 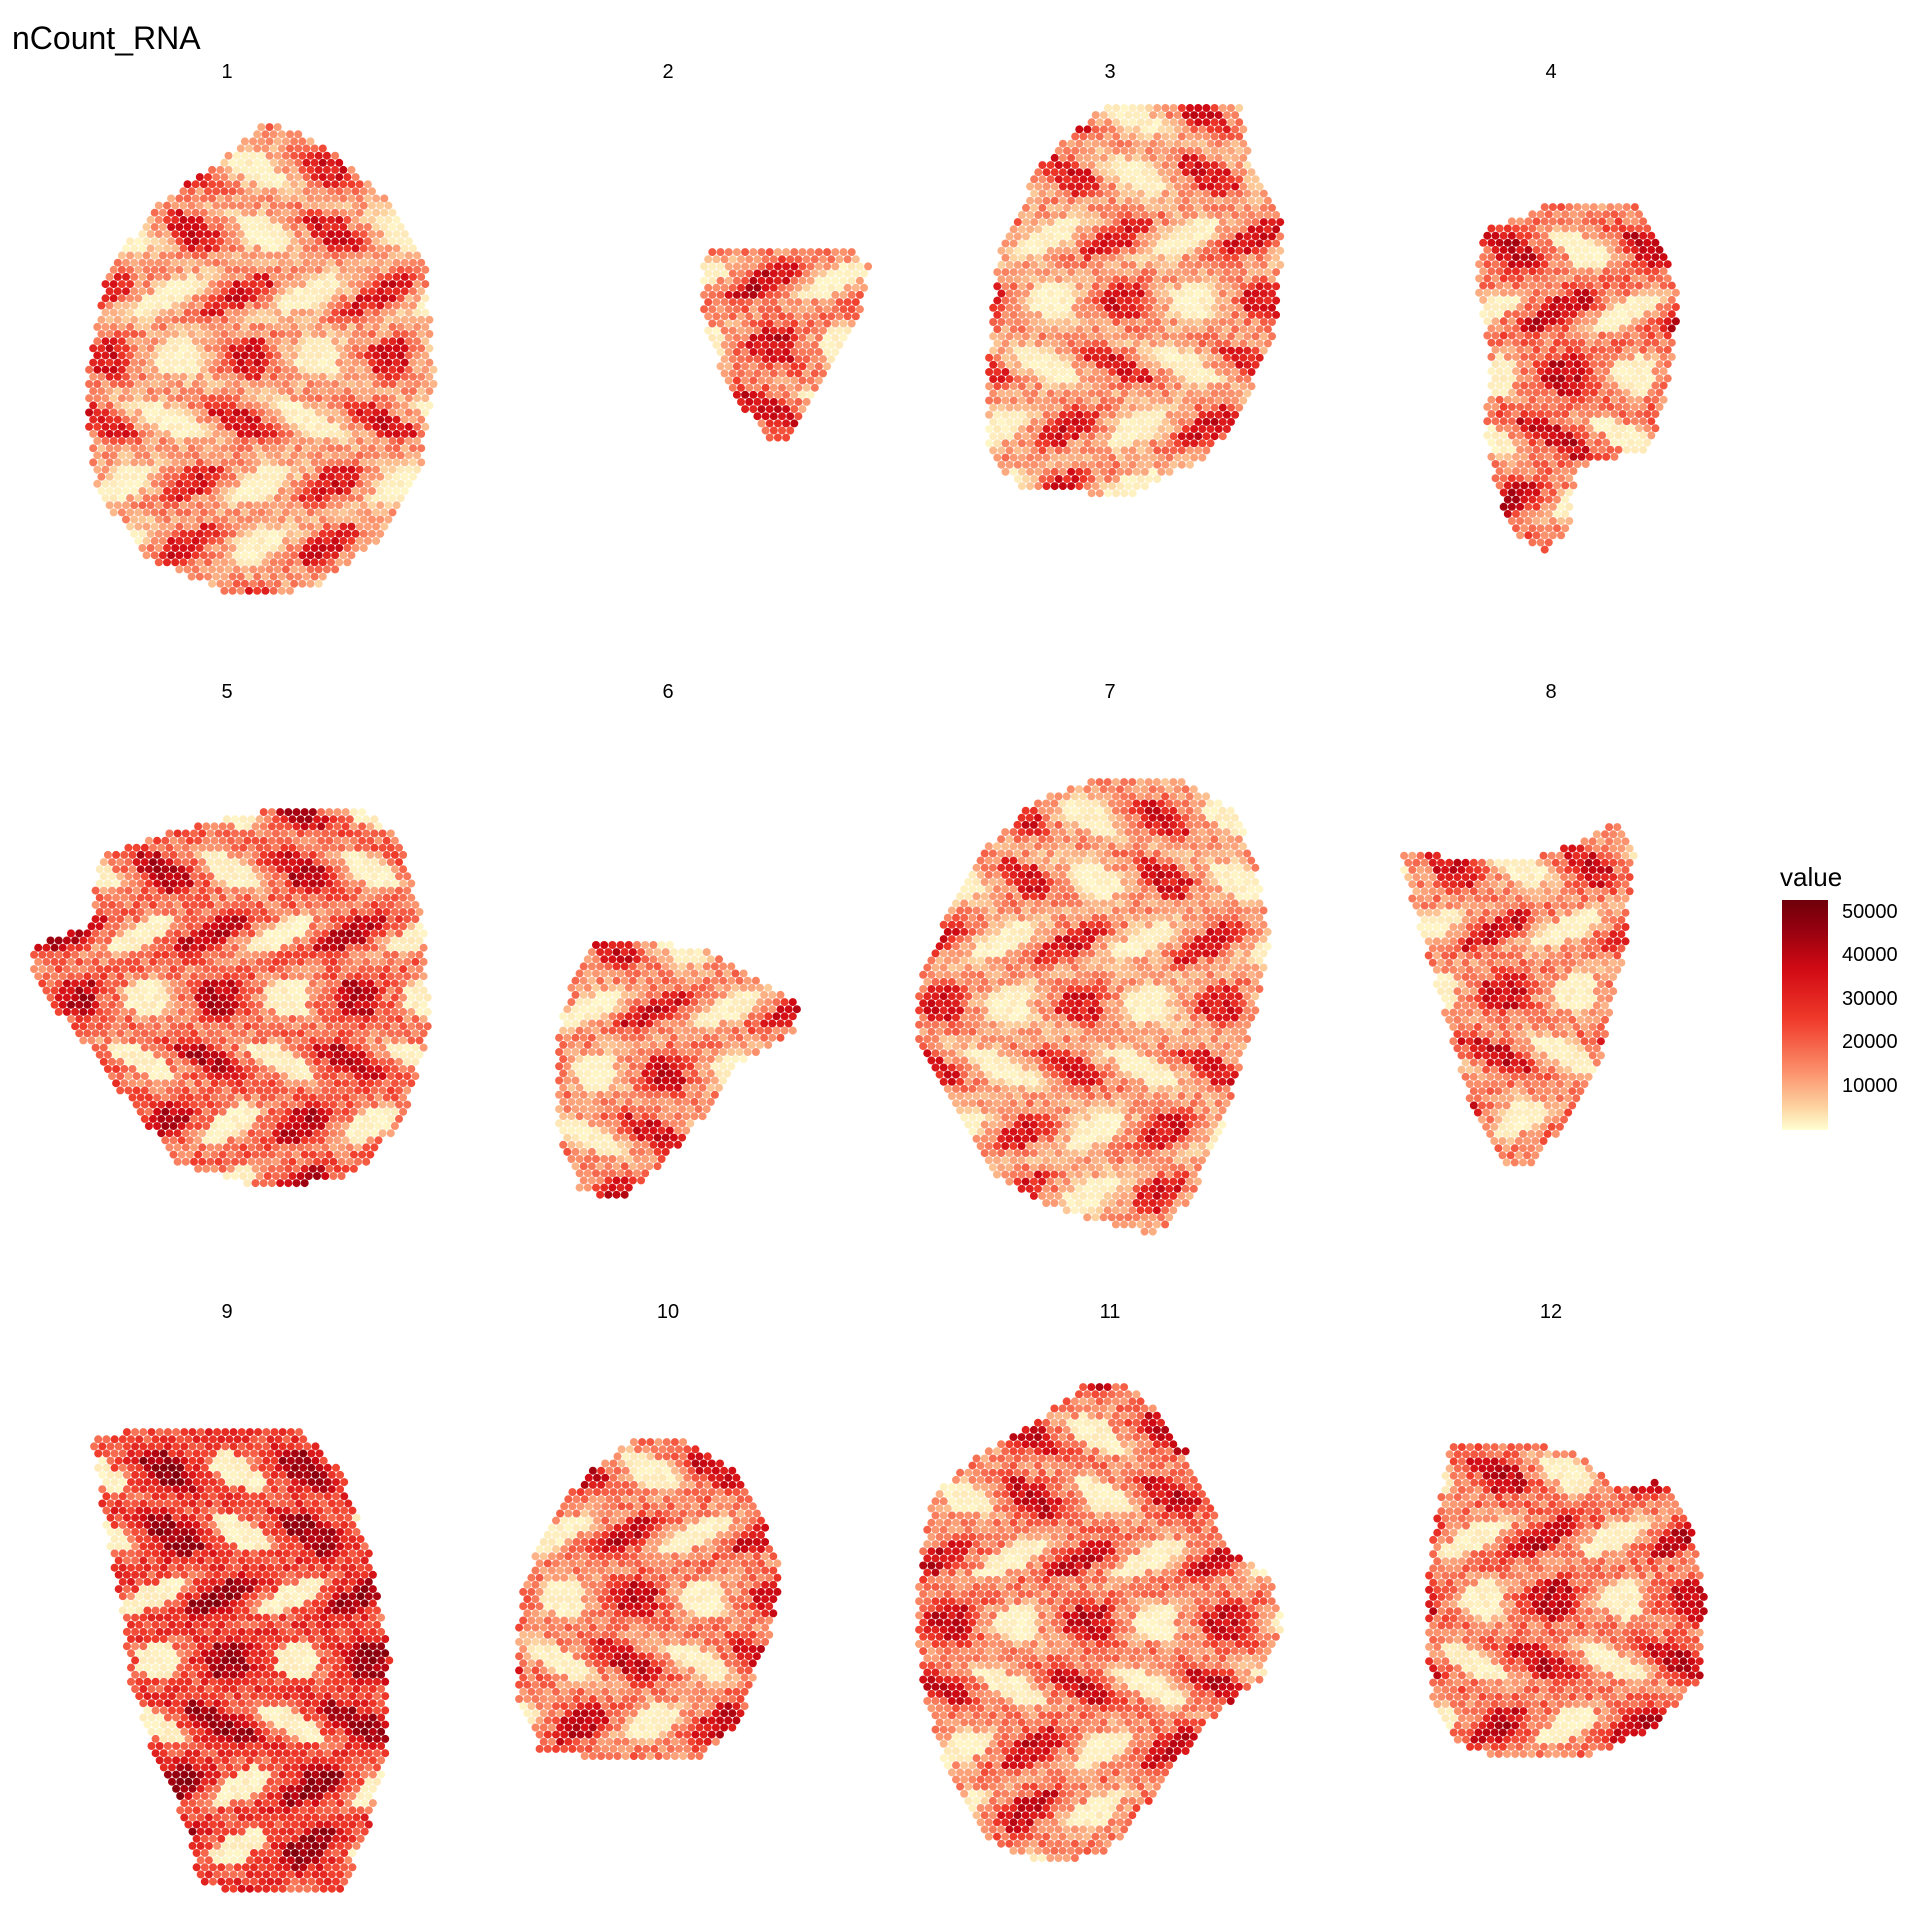 I want to click on facet-label-2: 2, so click(x=668, y=72).